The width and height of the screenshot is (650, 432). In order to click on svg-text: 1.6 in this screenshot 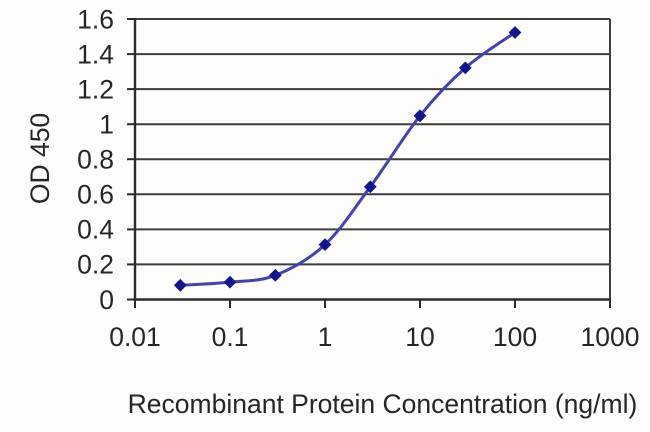, I will do `click(95, 19)`.